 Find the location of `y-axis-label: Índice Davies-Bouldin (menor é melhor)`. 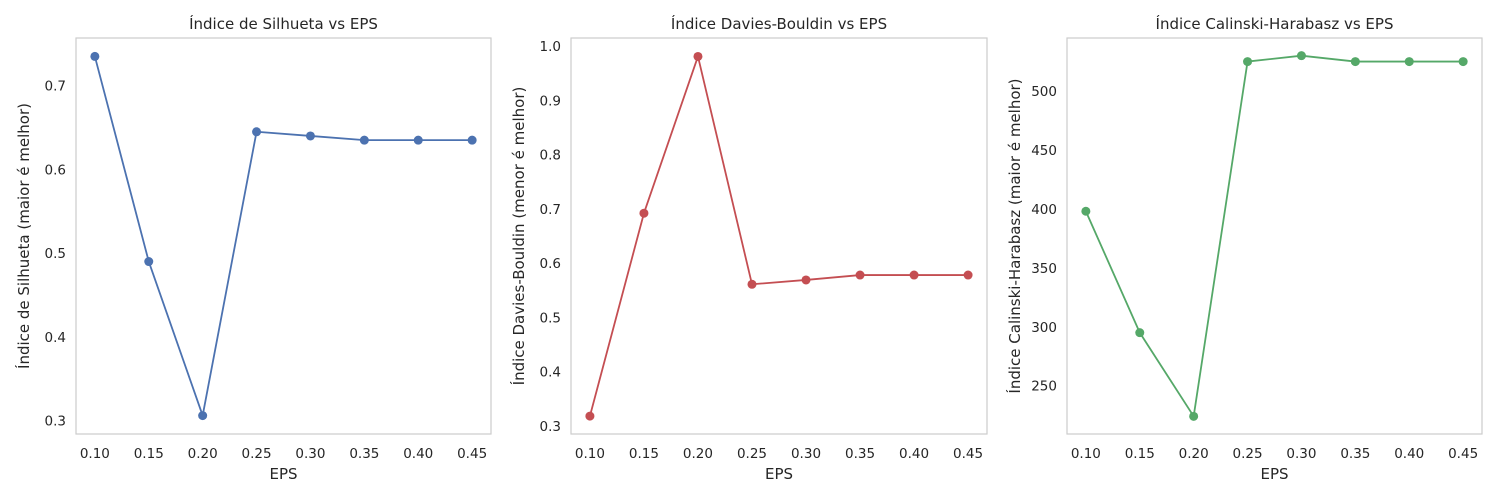

y-axis-label: Índice Davies-Bouldin (menor é melhor) is located at coordinates (518, 236).